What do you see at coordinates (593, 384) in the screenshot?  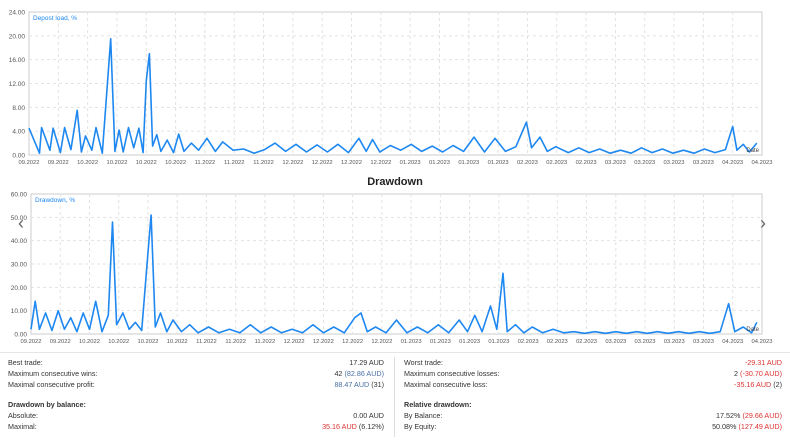 I see `stat-max-consecutive-loss: Maximal consecutive loss: -35.16 AUD (2)` at bounding box center [593, 384].